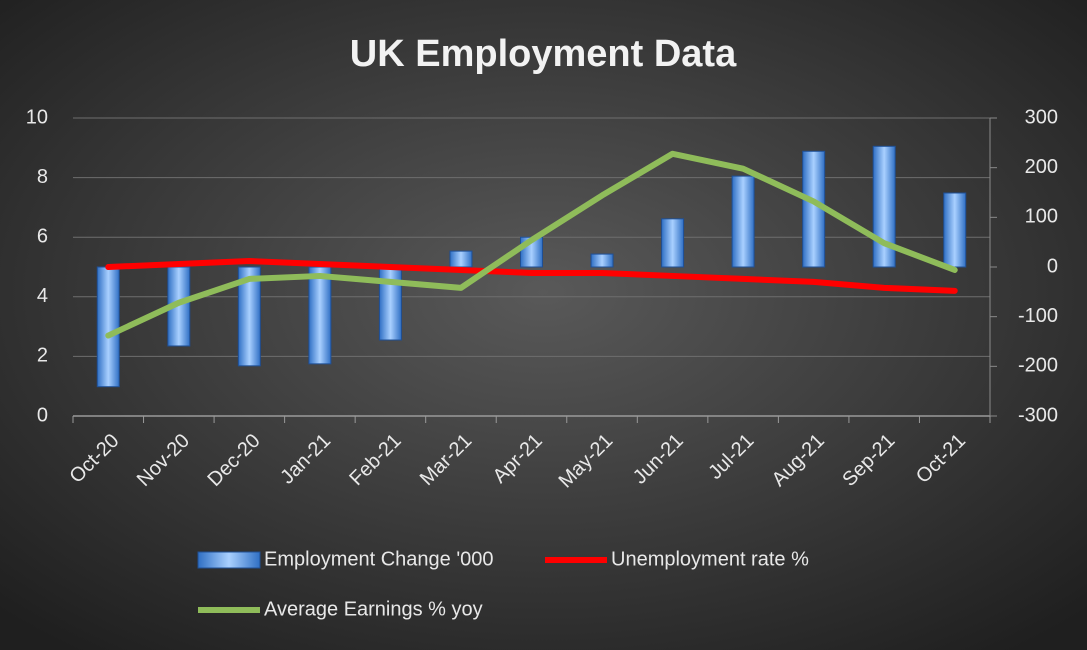 Image resolution: width=1087 pixels, height=650 pixels. What do you see at coordinates (379, 559) in the screenshot?
I see `legend-label: Employment Change '000` at bounding box center [379, 559].